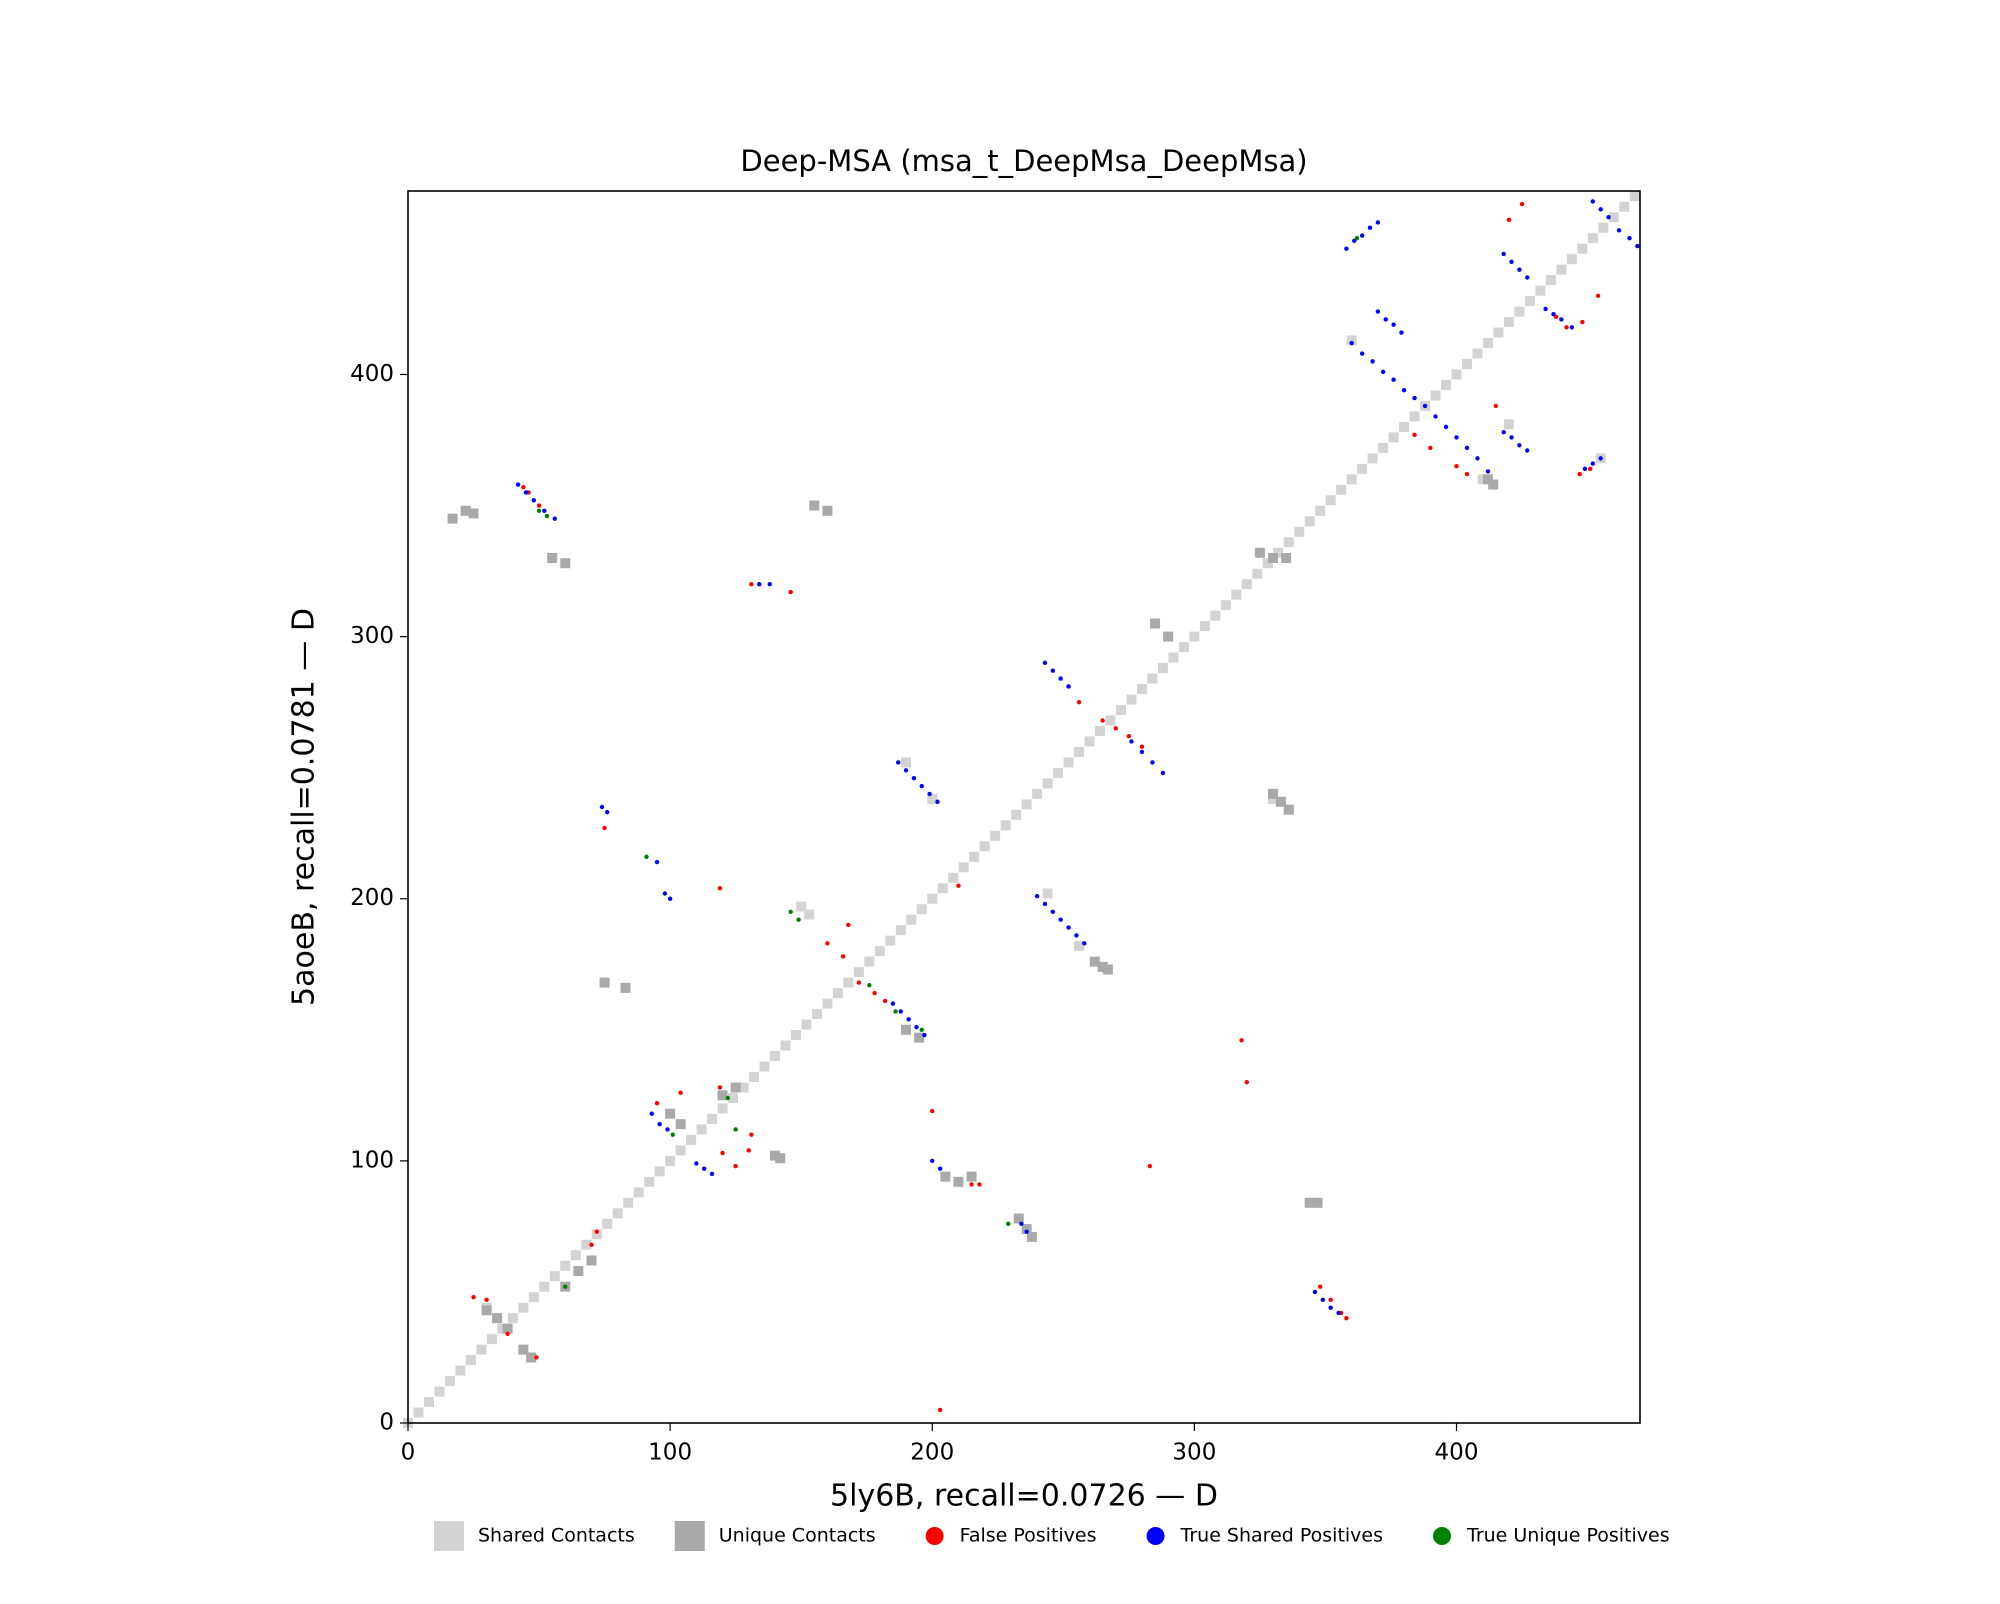 The height and width of the screenshot is (1604, 2000). Describe the element at coordinates (408, 1453) in the screenshot. I see `x-tick-label: 0` at that location.